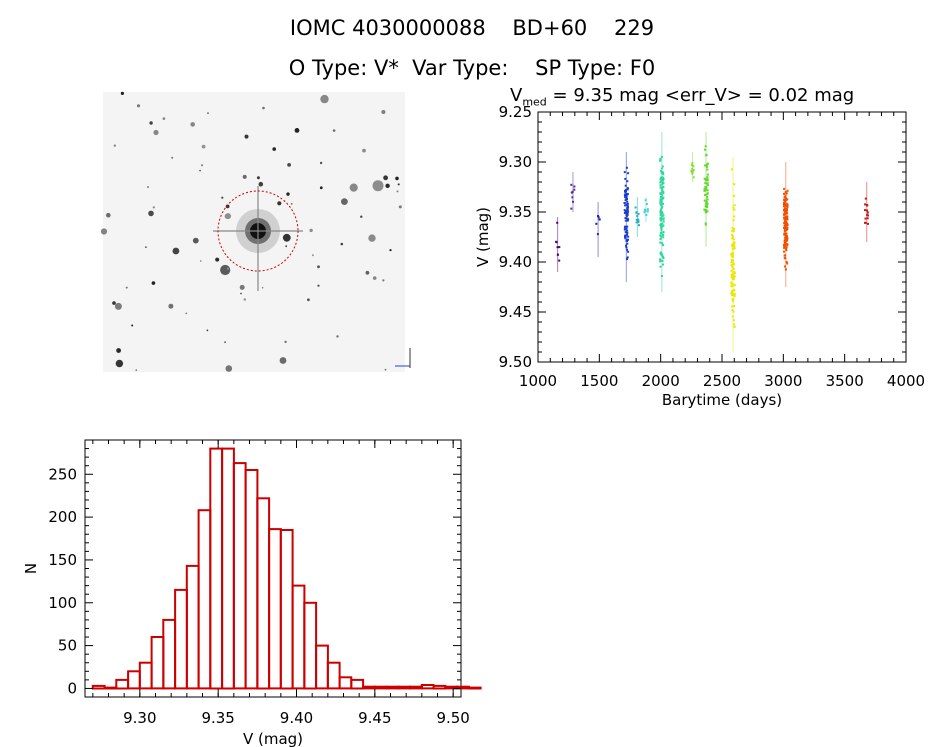 This screenshot has height=747, width=944. What do you see at coordinates (516, 95) in the screenshot?
I see `stats-v: V` at bounding box center [516, 95].